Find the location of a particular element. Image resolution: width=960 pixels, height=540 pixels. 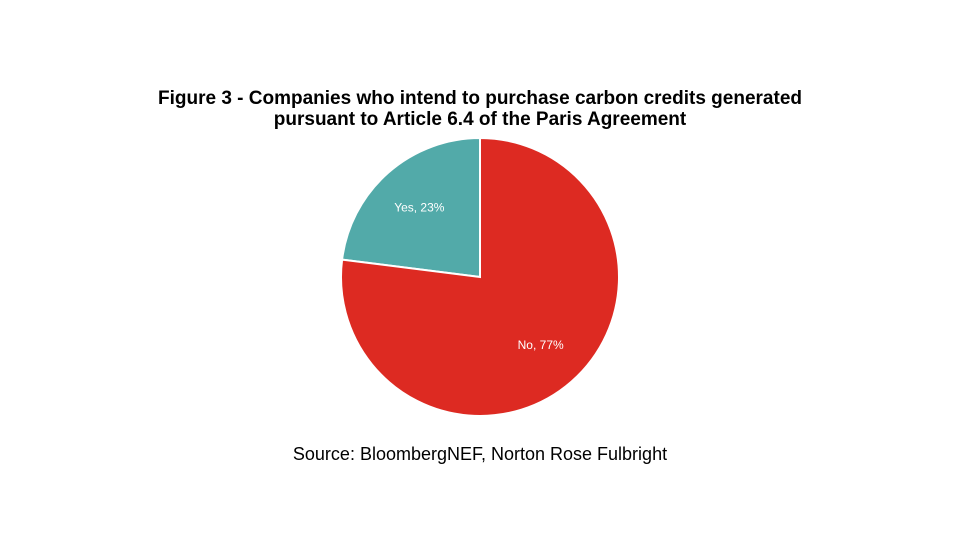

data-label: Yes, 23% is located at coordinates (419, 207).